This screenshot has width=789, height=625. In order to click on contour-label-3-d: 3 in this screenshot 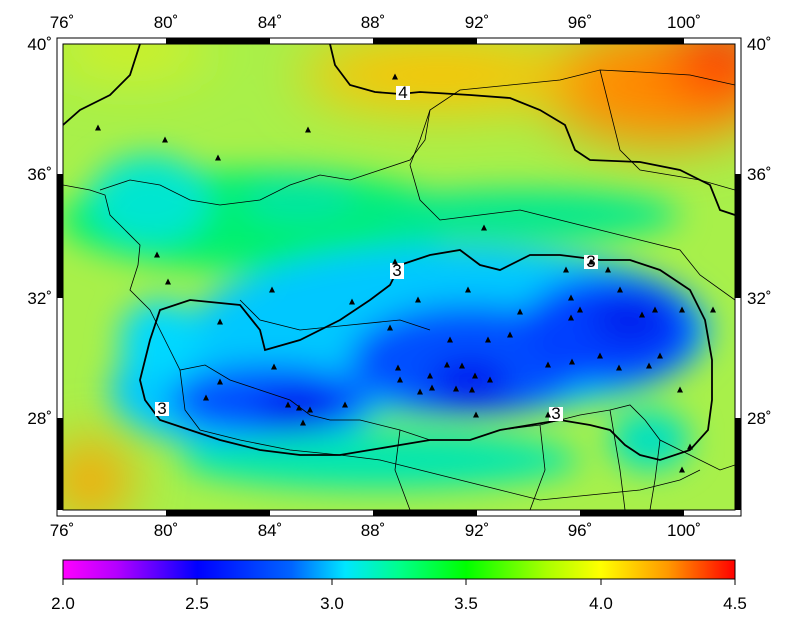, I will do `click(556, 413)`.